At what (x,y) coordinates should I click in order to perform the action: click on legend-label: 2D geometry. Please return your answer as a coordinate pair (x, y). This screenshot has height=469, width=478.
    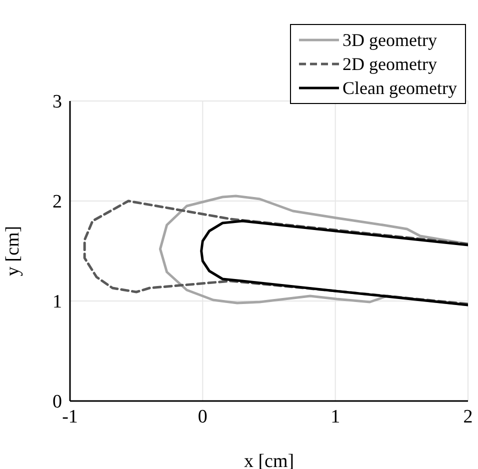
    Looking at the image, I should click on (390, 64).